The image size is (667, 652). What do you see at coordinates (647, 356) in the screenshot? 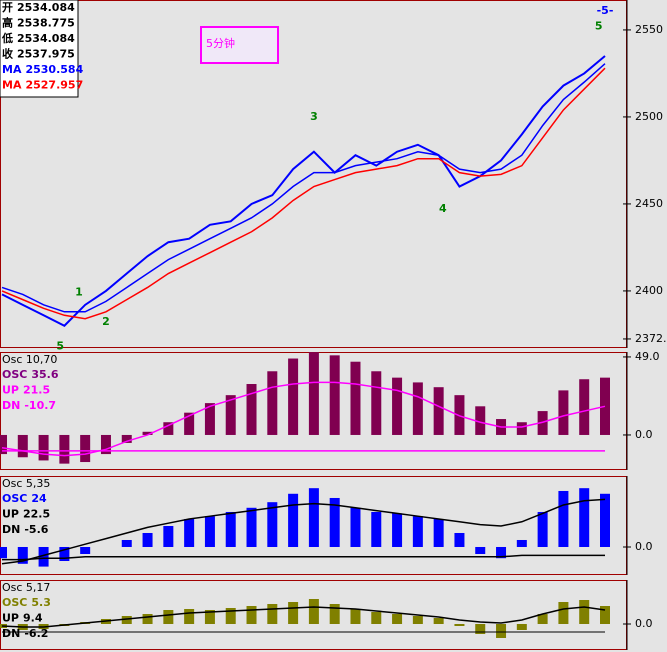
I see `y-tick-label: 49.0` at bounding box center [647, 356].